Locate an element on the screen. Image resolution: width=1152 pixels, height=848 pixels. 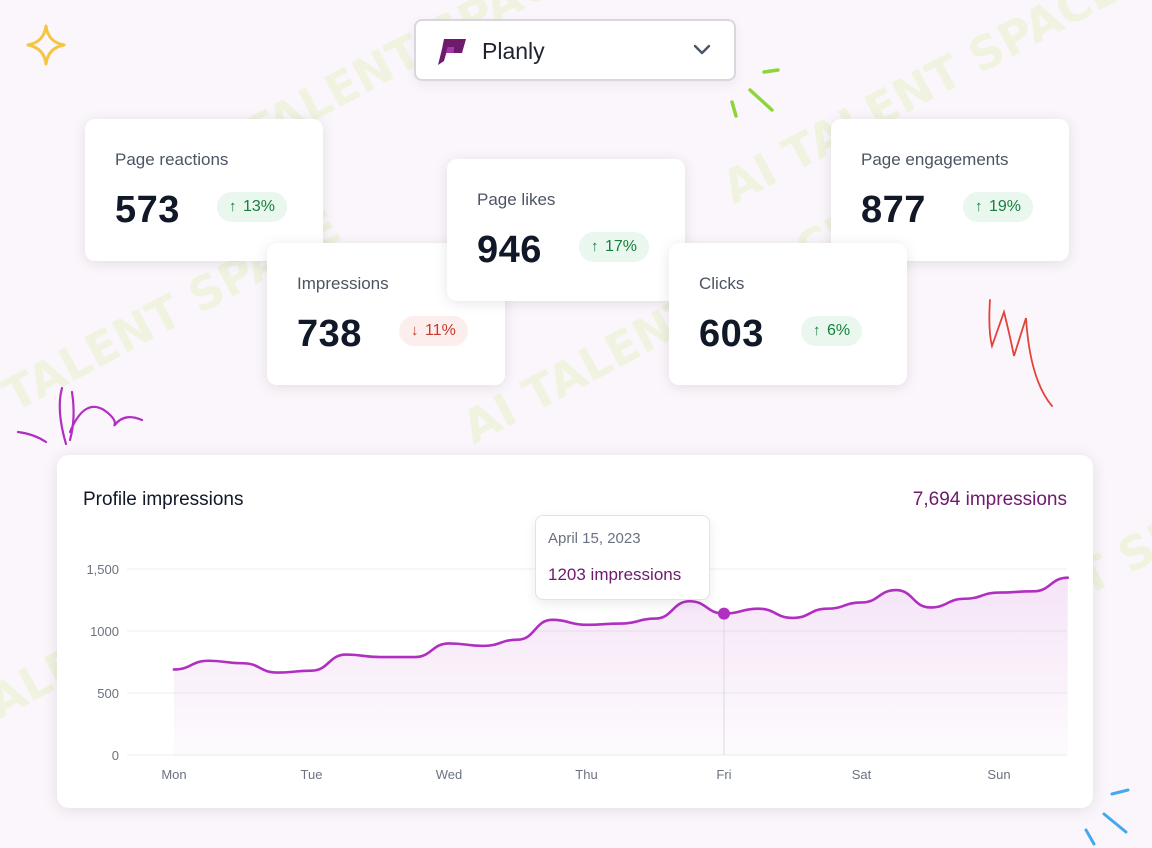
metric-card-page-reactions: Page reactions 573 ↑ 13% is located at coordinates (204, 190).